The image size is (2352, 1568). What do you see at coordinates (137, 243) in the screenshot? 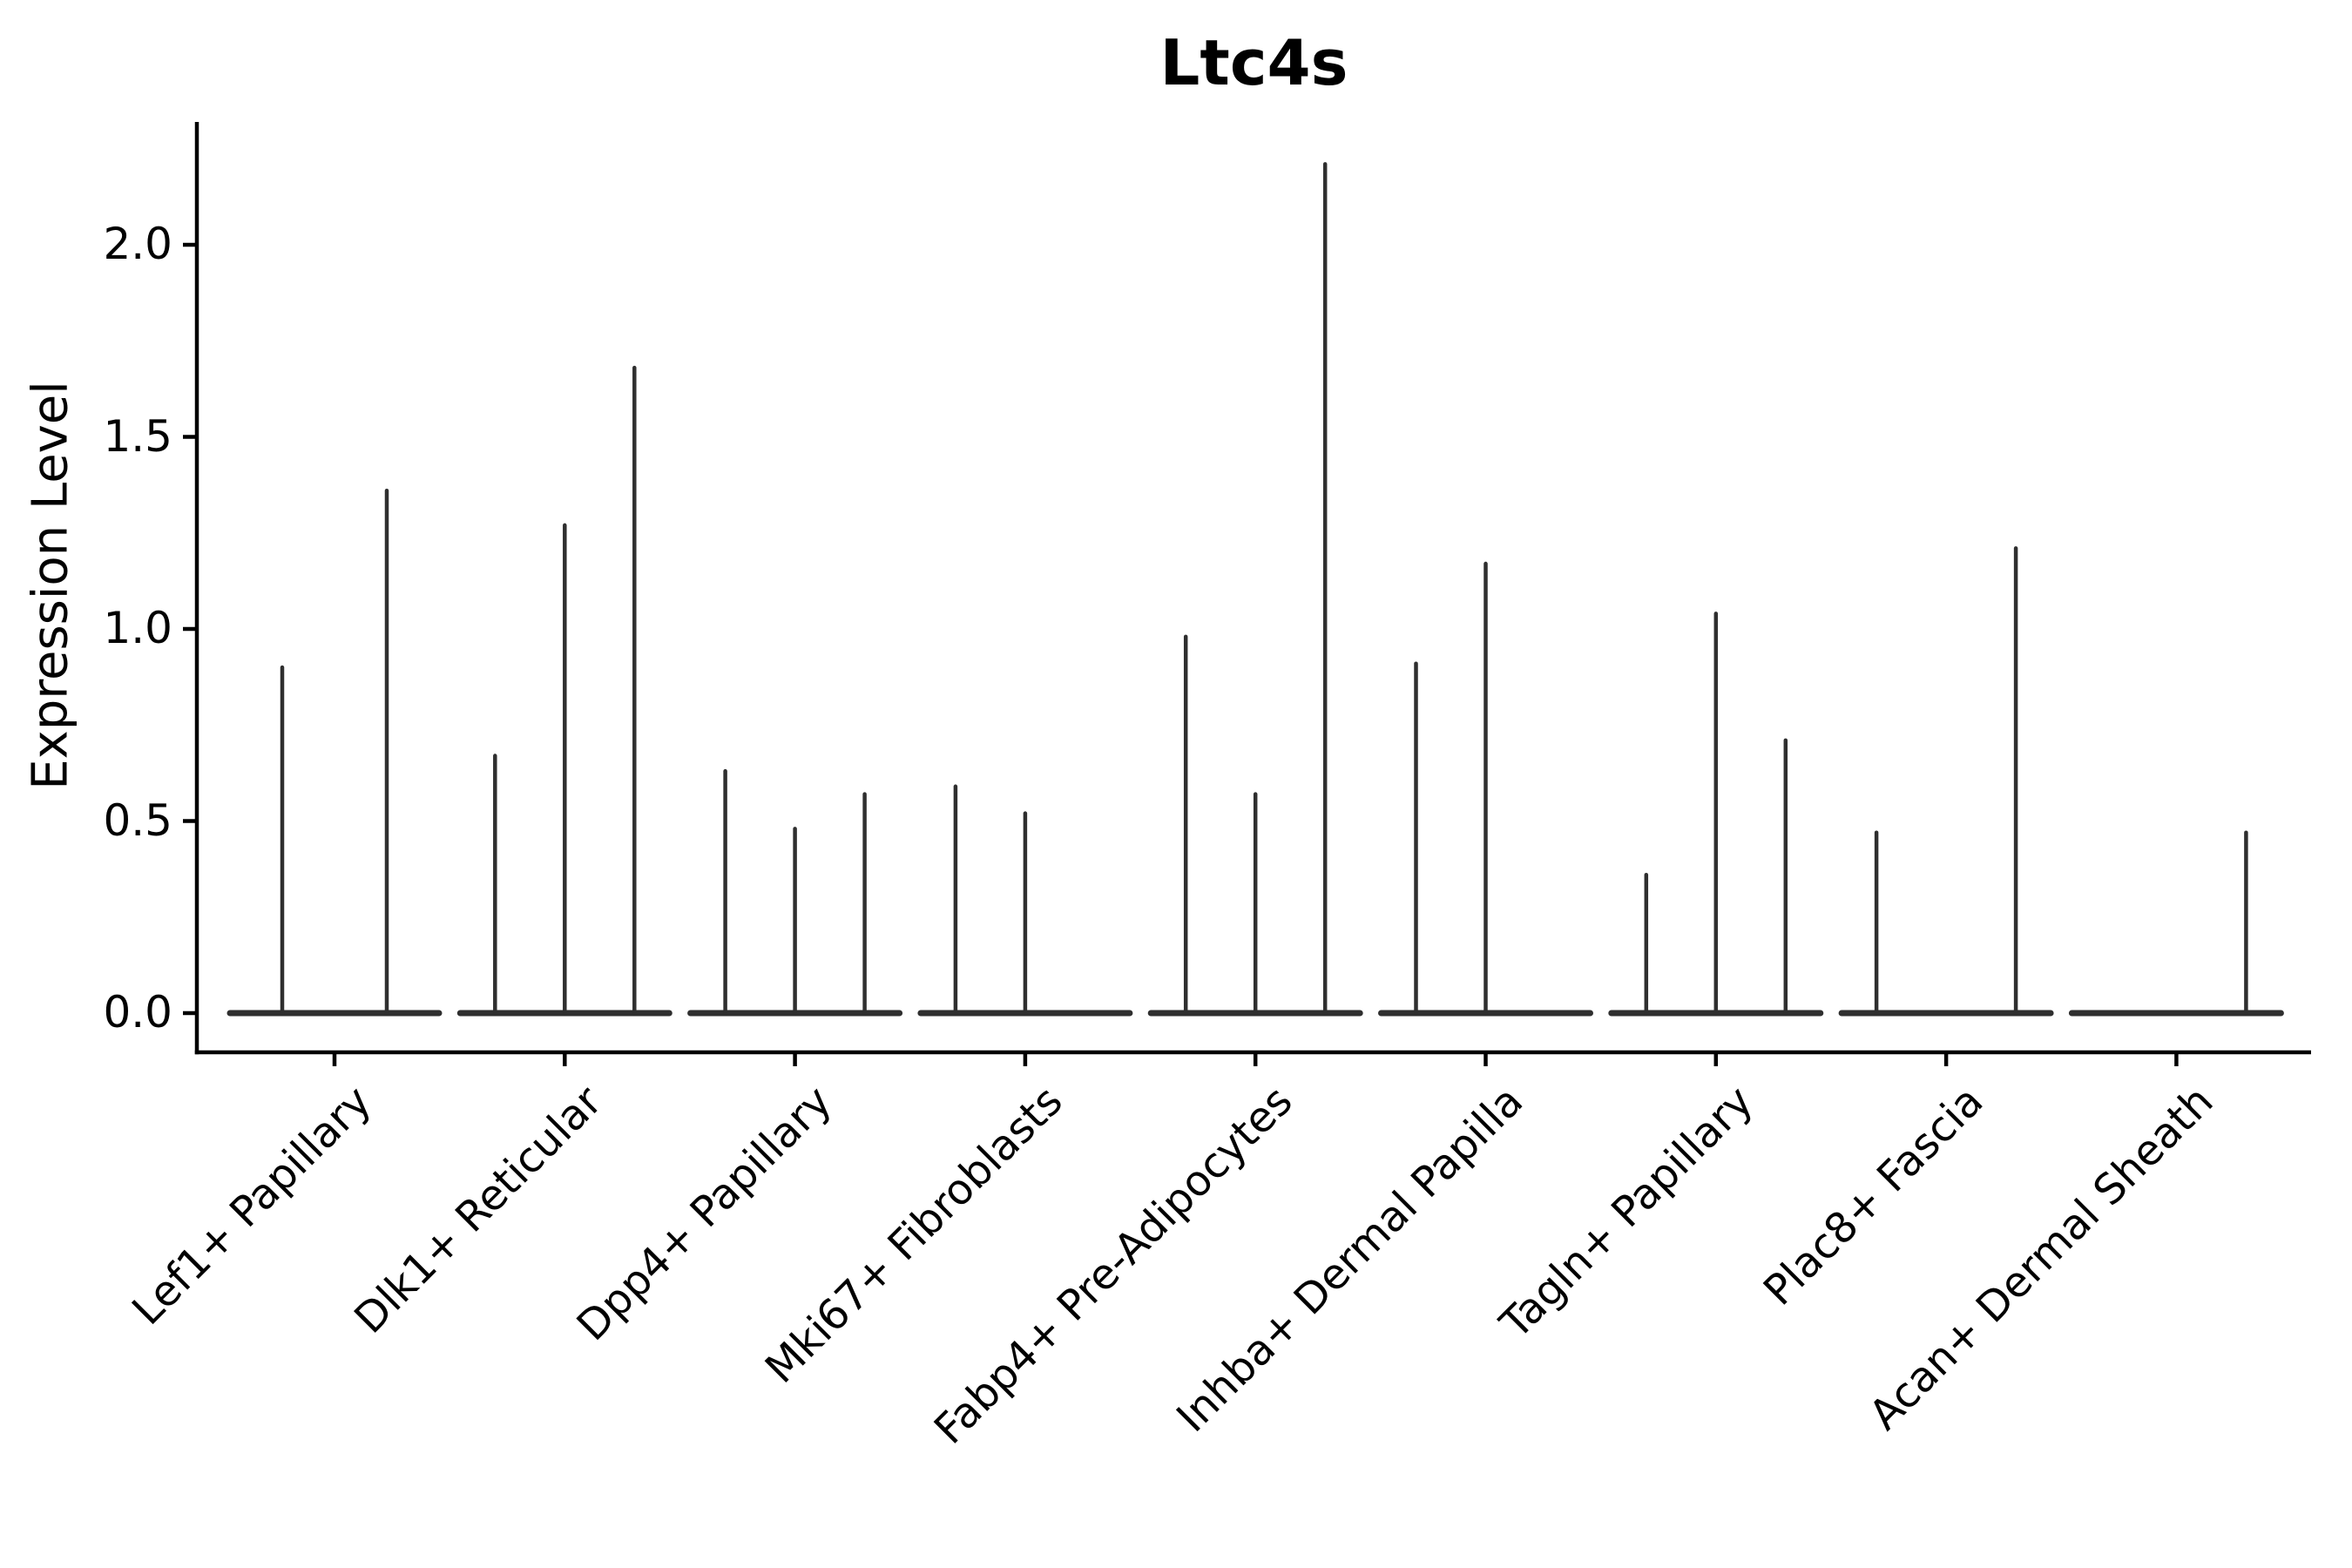
I see `y-tick-label: 2.0` at bounding box center [137, 243].